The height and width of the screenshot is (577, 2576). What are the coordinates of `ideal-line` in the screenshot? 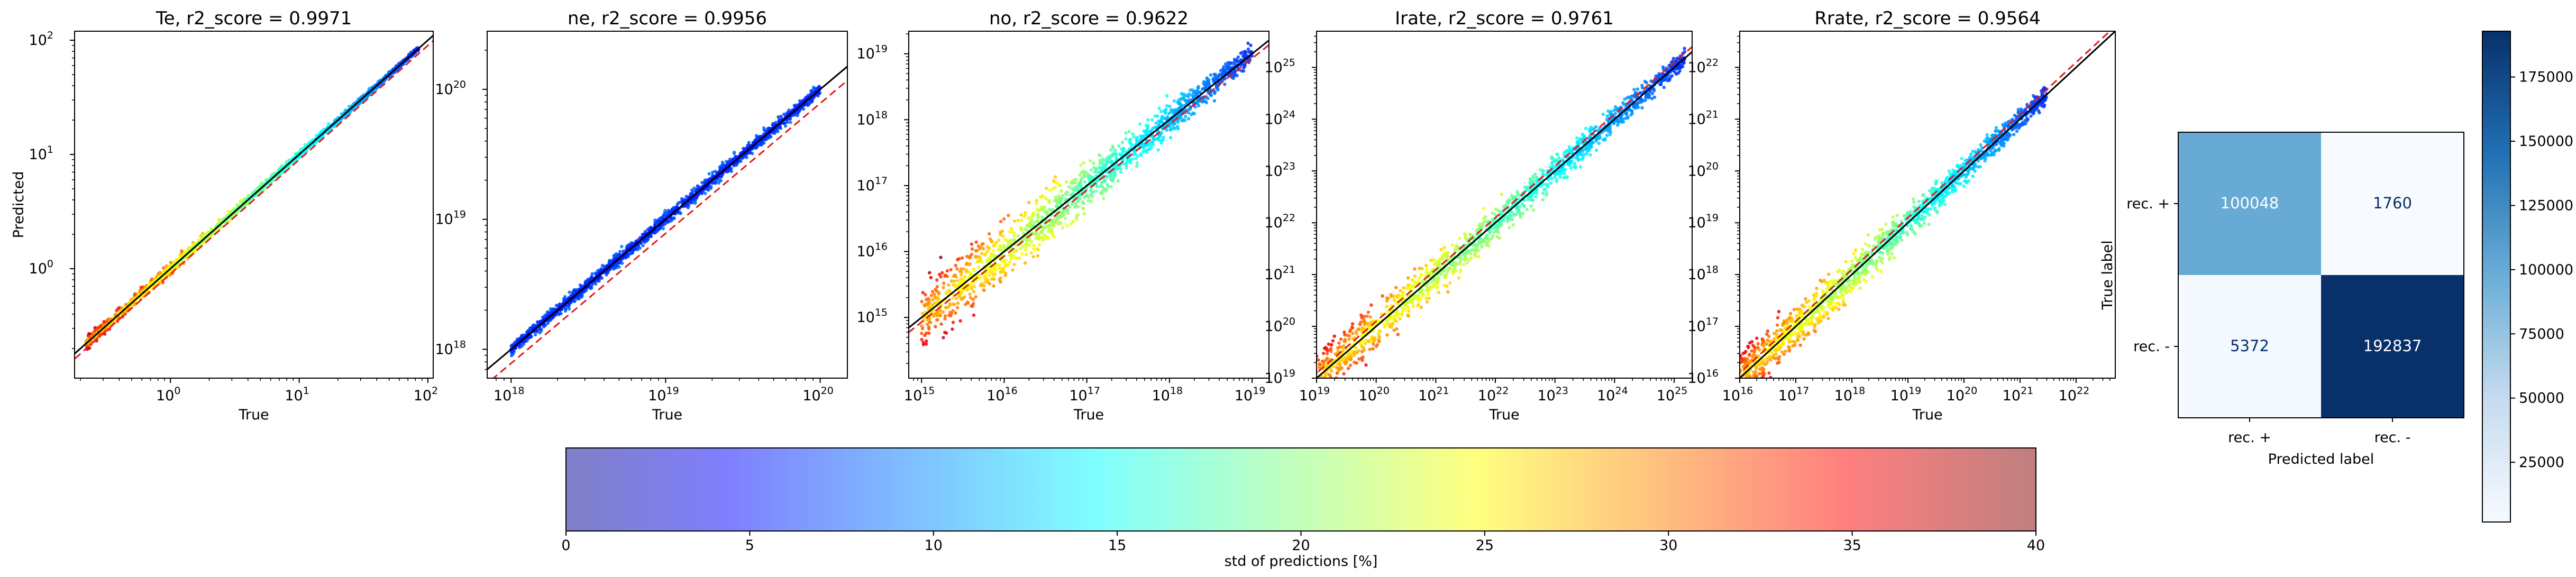 It's located at (1089, 184).